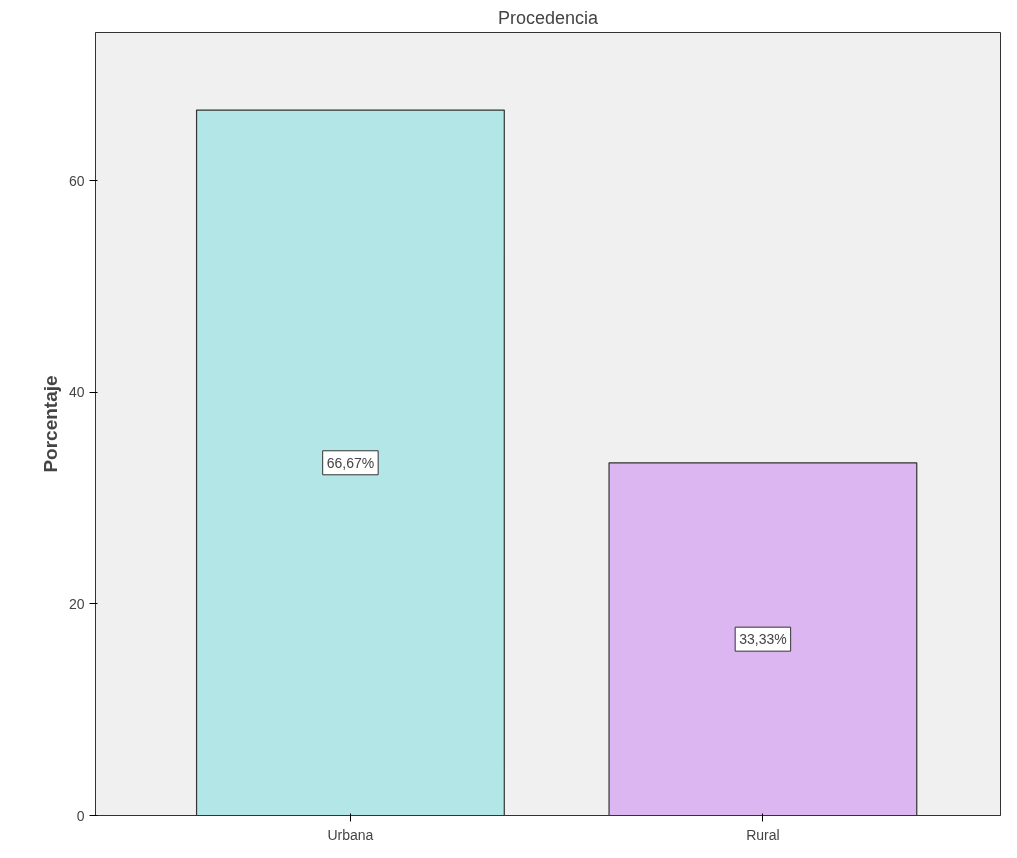 This screenshot has width=1017, height=858. What do you see at coordinates (763, 834) in the screenshot?
I see `x-tick-label: Rural` at bounding box center [763, 834].